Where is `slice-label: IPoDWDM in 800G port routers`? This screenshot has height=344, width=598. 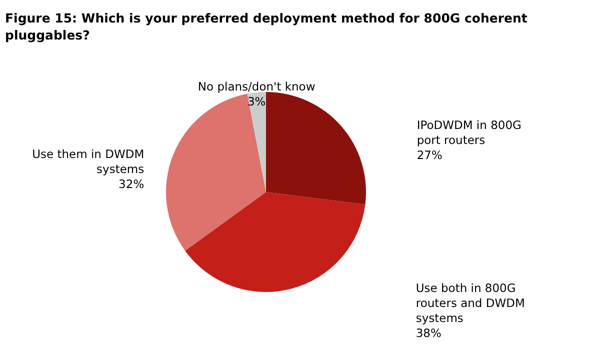
slice-label: IPoDWDM in 800G port routers is located at coordinates (469, 132).